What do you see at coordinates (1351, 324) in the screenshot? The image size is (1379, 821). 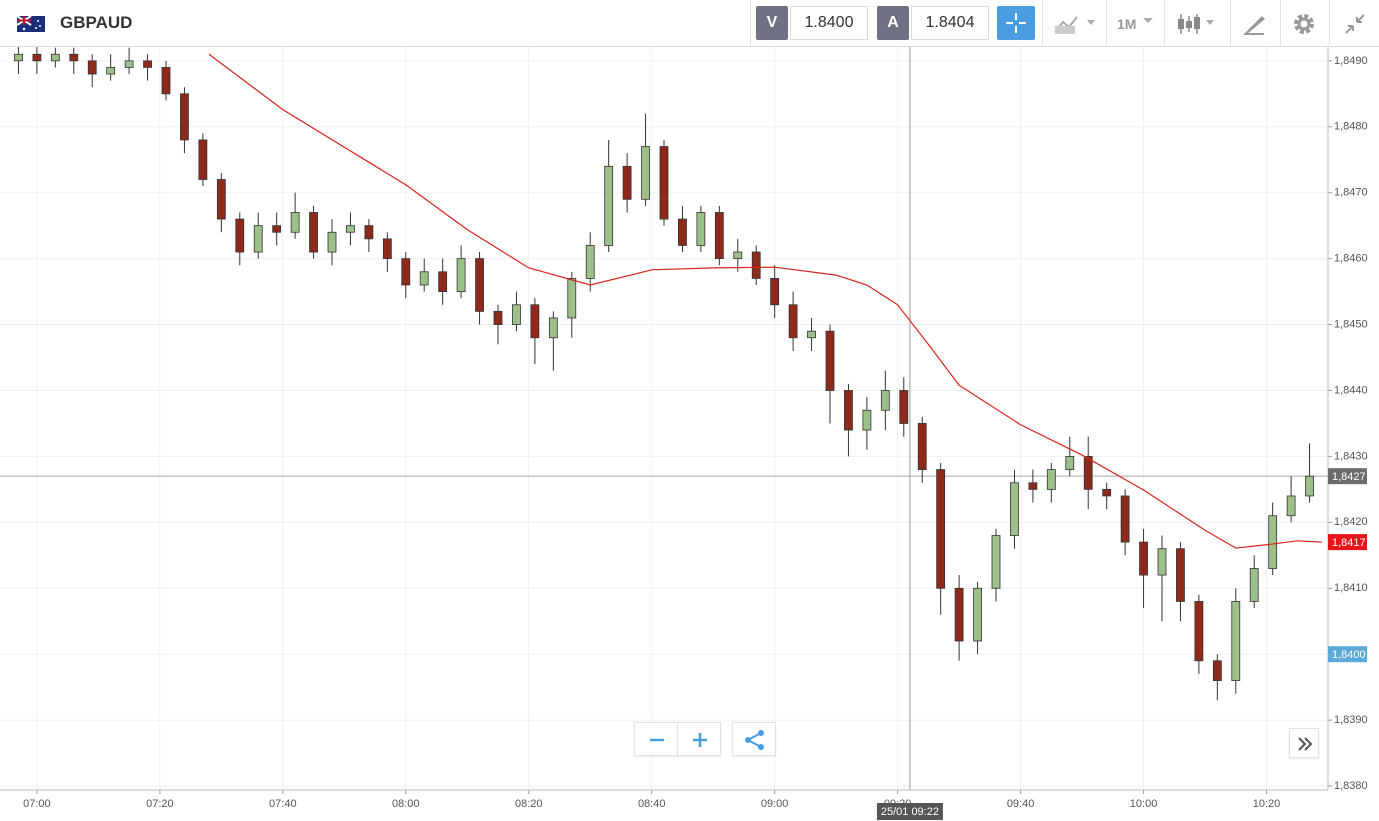 I see `y-tick-label: 1,8450` at bounding box center [1351, 324].